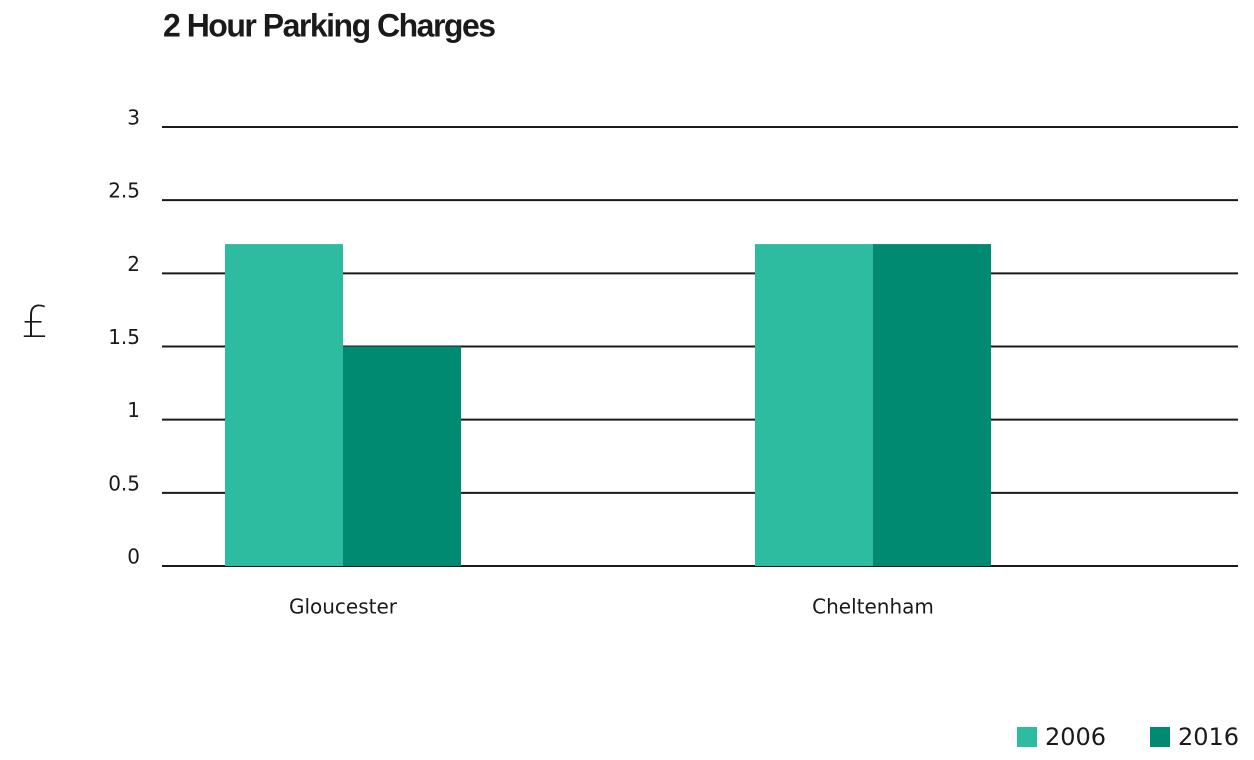 The width and height of the screenshot is (1254, 760). I want to click on legend-label: 2006, so click(1075, 737).